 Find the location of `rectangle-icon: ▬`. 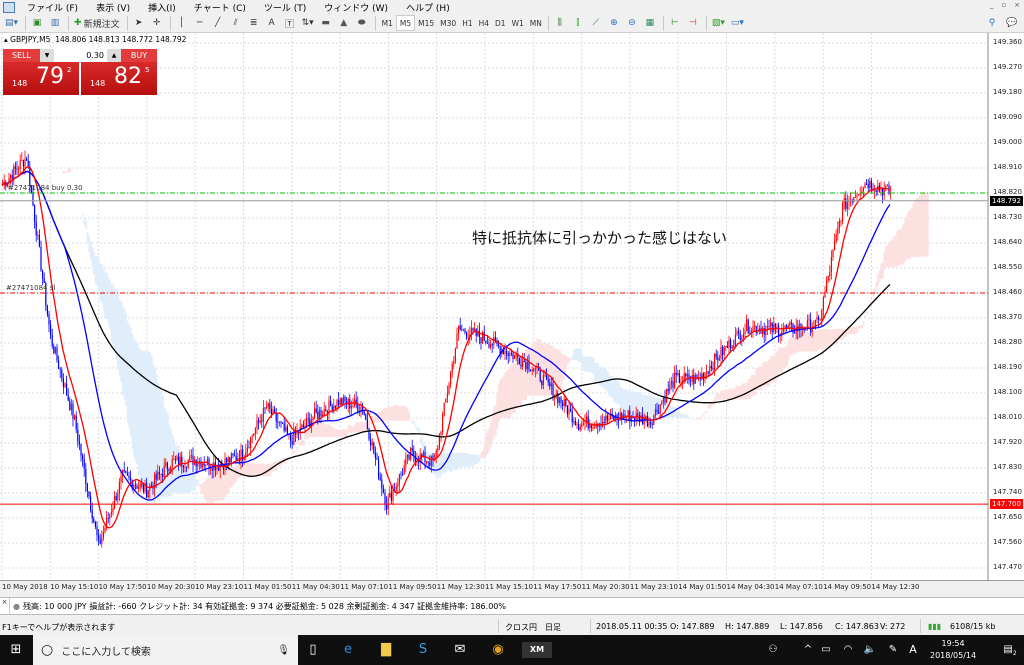

rectangle-icon: ▬ is located at coordinates (325, 23).